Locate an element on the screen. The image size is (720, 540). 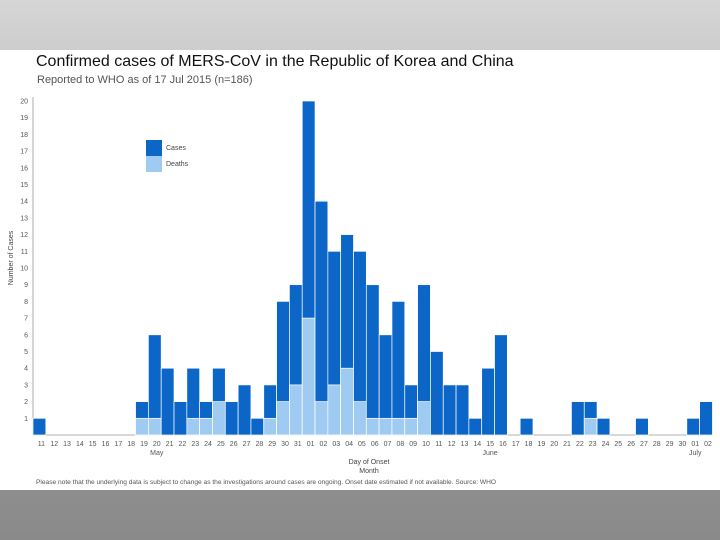
month-label: July is located at coordinates (695, 453).